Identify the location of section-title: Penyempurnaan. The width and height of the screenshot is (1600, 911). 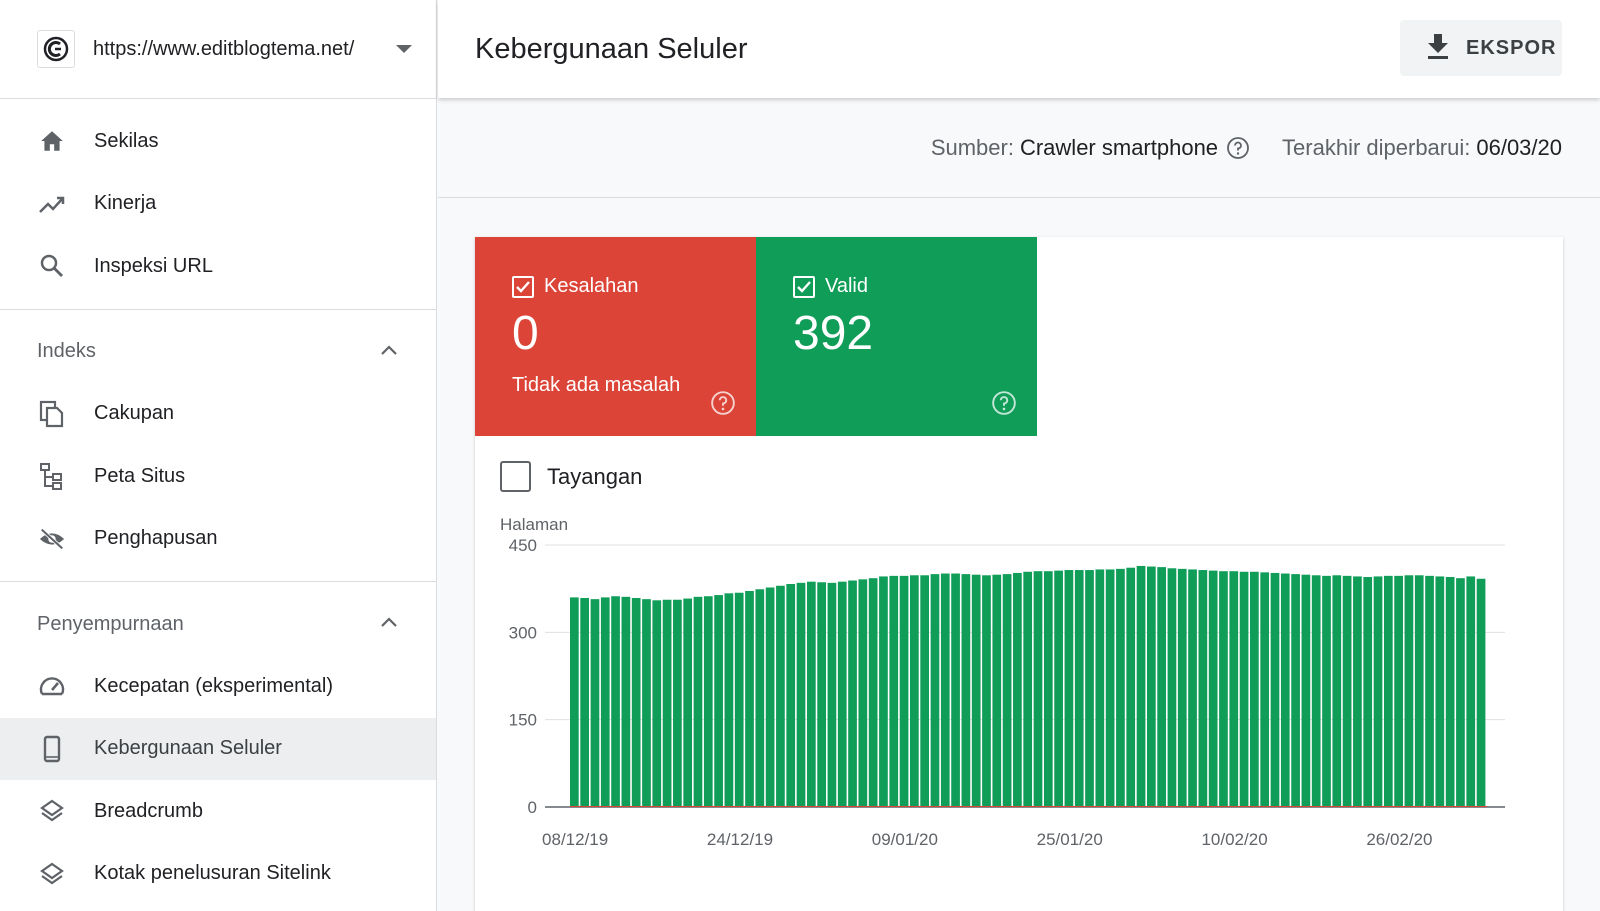
(110, 623).